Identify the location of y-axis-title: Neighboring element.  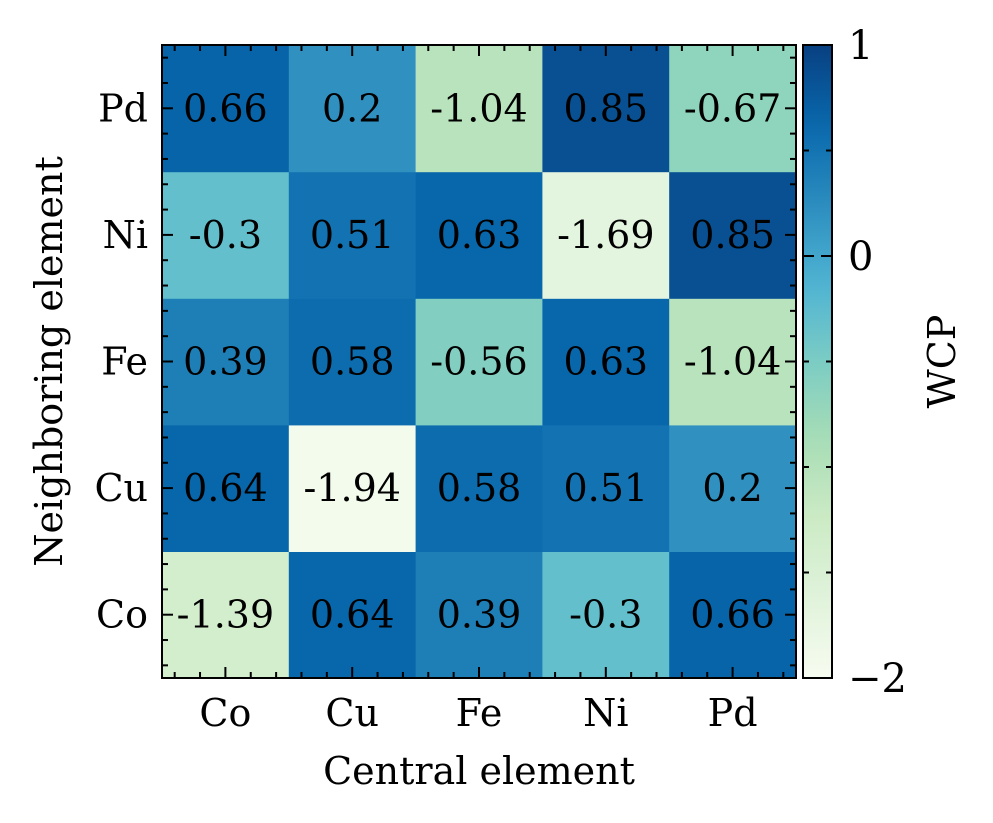
(49, 361).